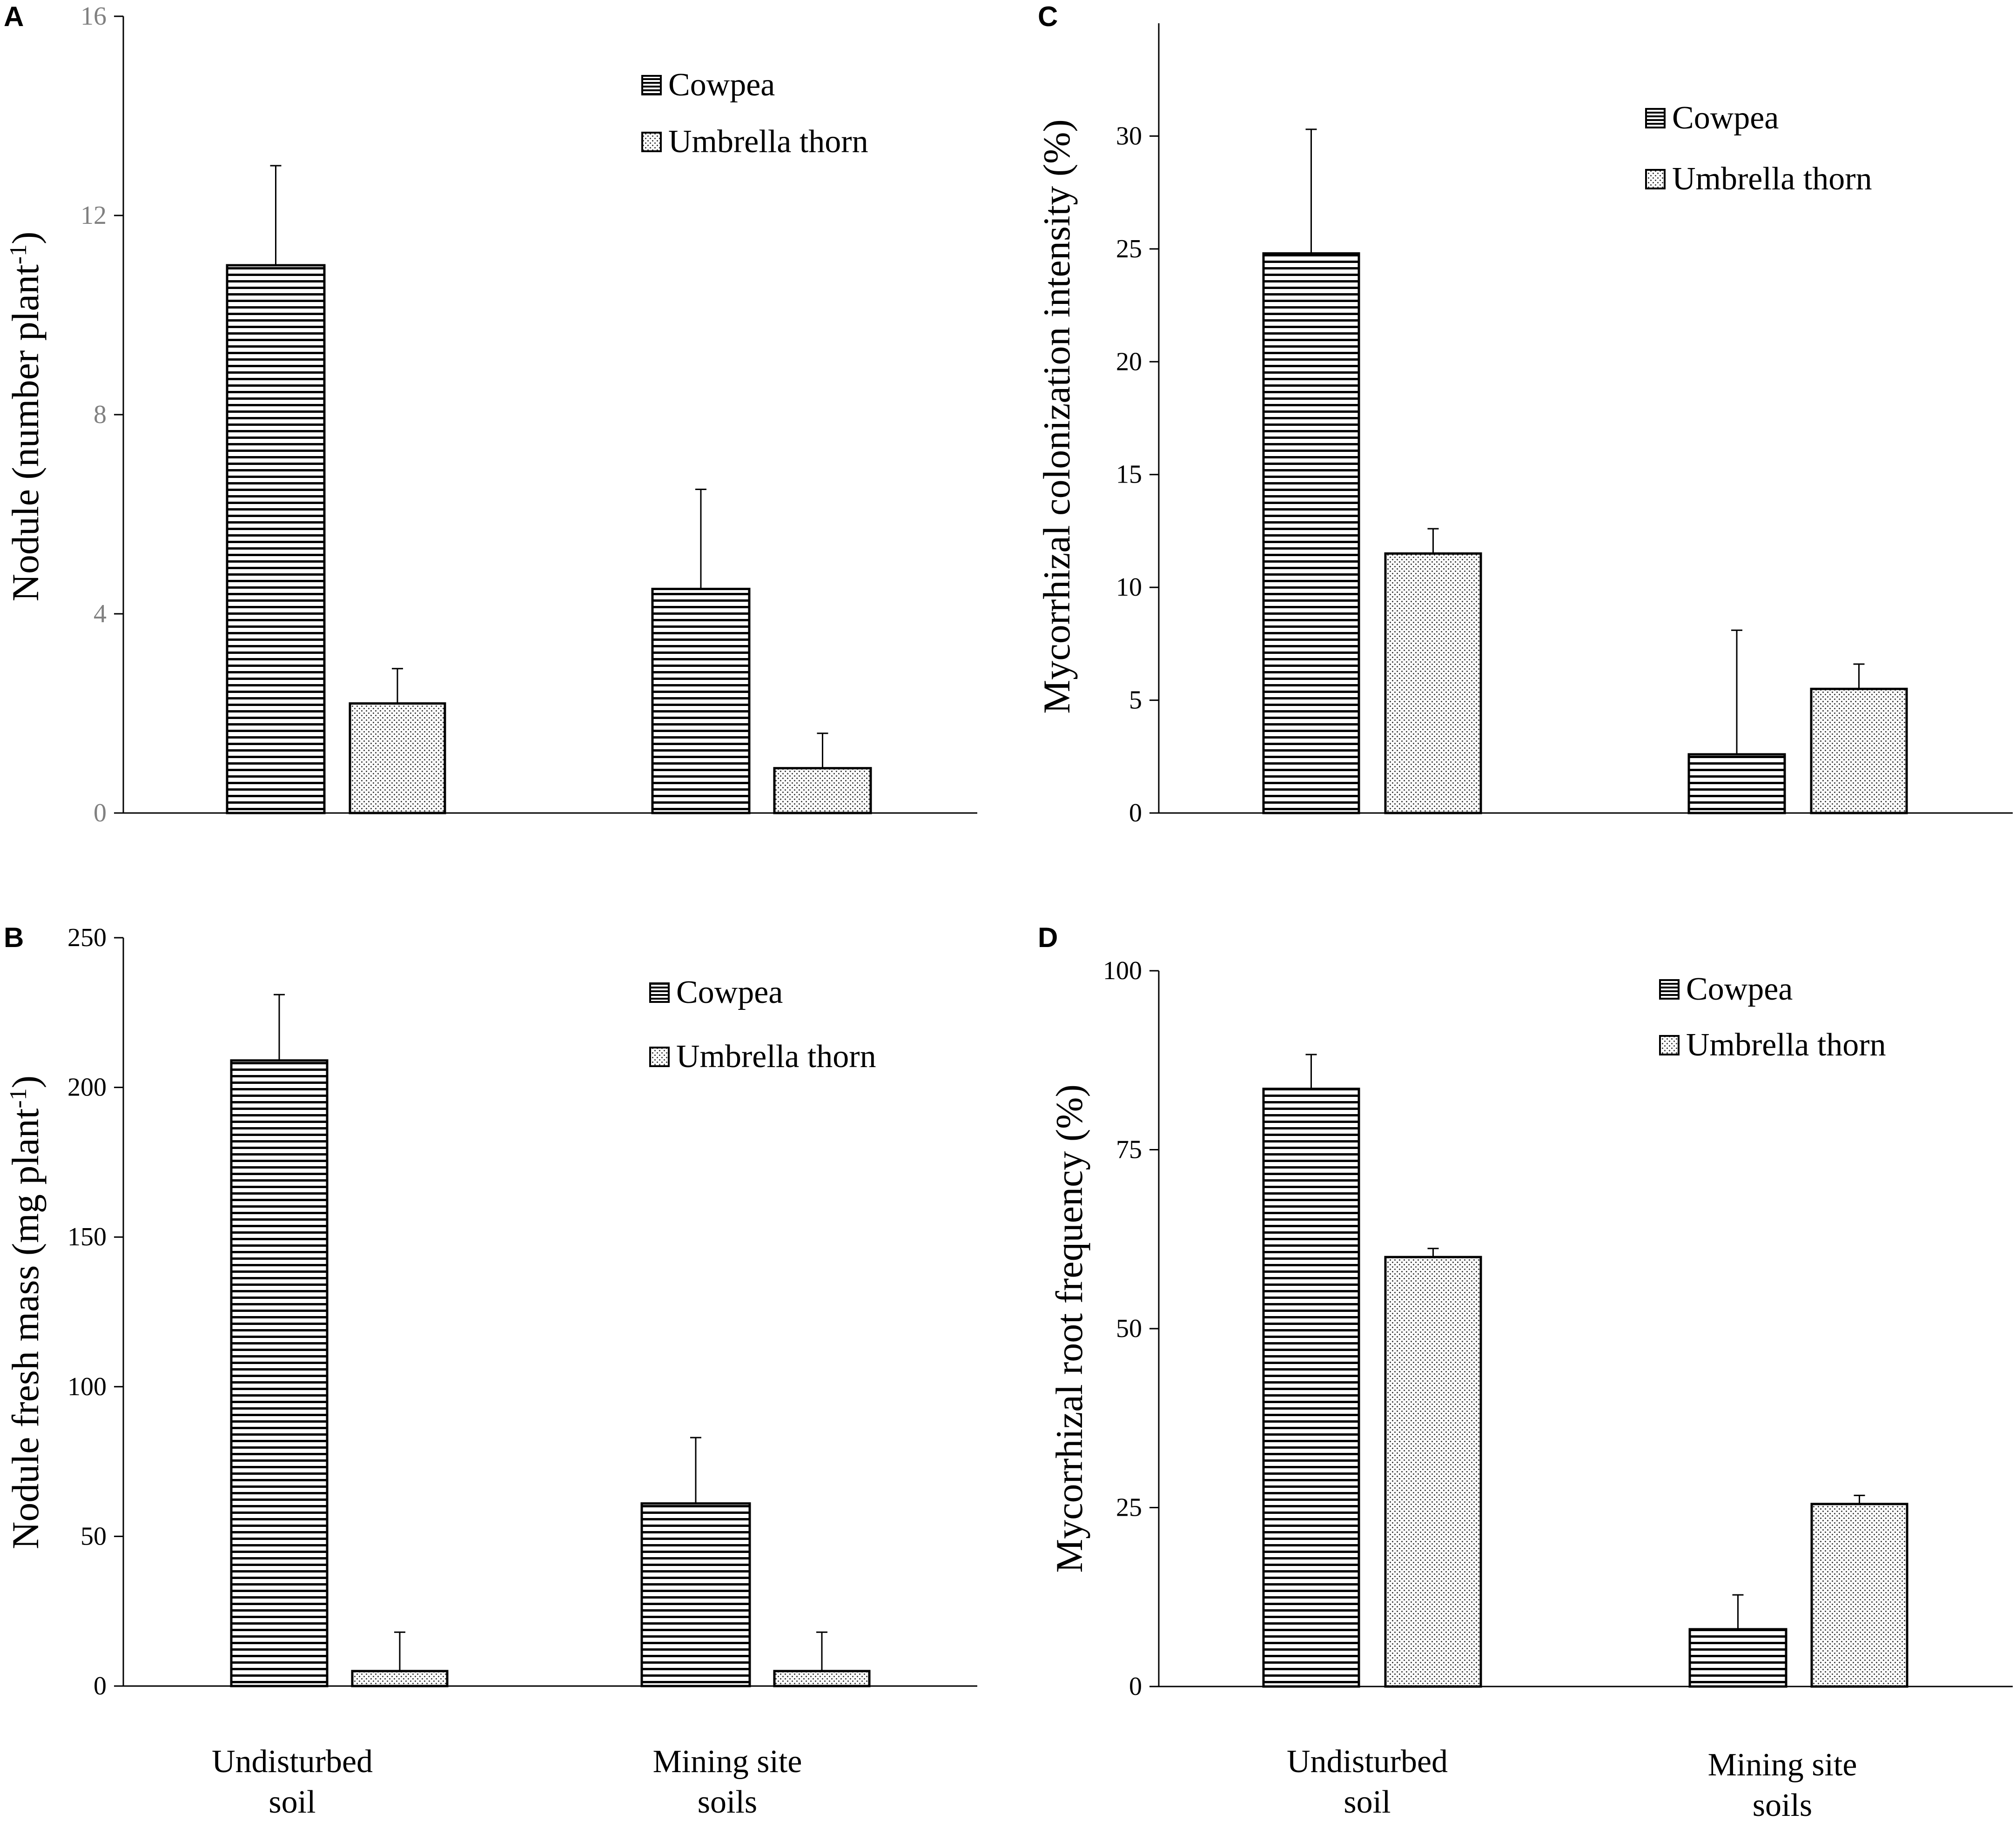 The width and height of the screenshot is (2016, 1821). What do you see at coordinates (87, 1088) in the screenshot?
I see `y-tick-label: 200` at bounding box center [87, 1088].